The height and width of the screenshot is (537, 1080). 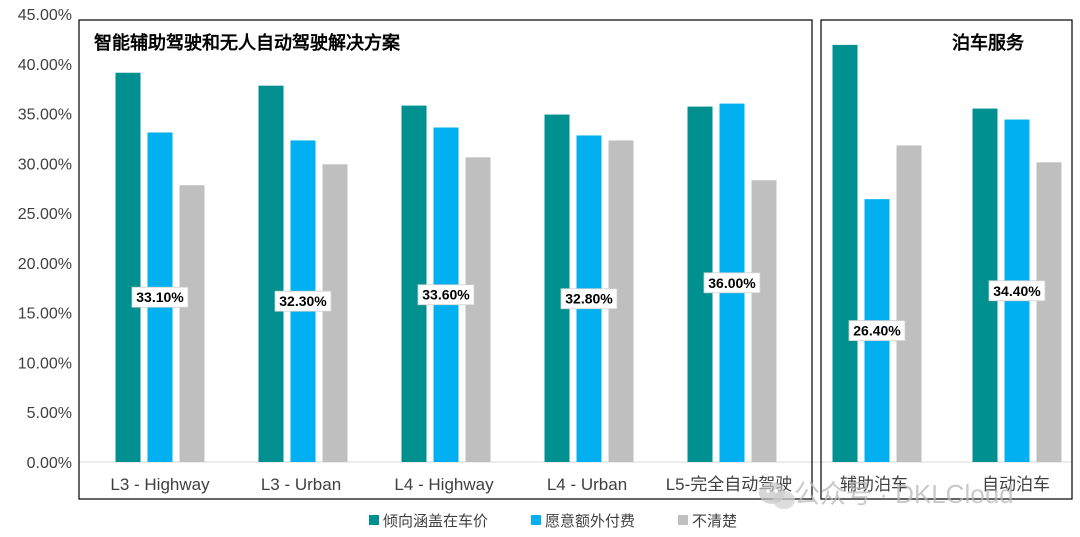 What do you see at coordinates (714, 521) in the screenshot?
I see `legend-label: 不清楚` at bounding box center [714, 521].